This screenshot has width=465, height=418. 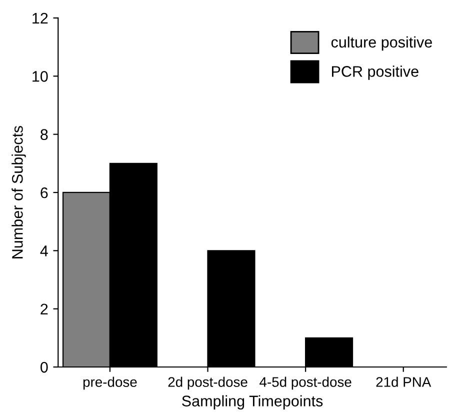 What do you see at coordinates (306, 383) in the screenshot?
I see `x-tick-label: 4-5d post-dose` at bounding box center [306, 383].